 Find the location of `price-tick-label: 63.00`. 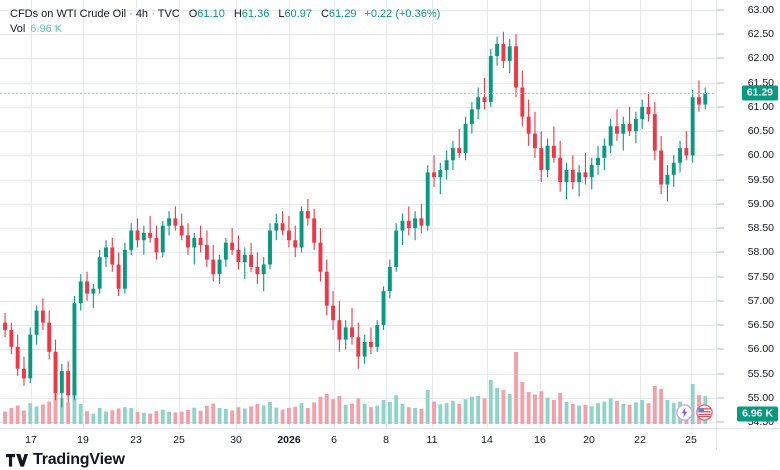

price-tick-label: 63.00 is located at coordinates (760, 10).